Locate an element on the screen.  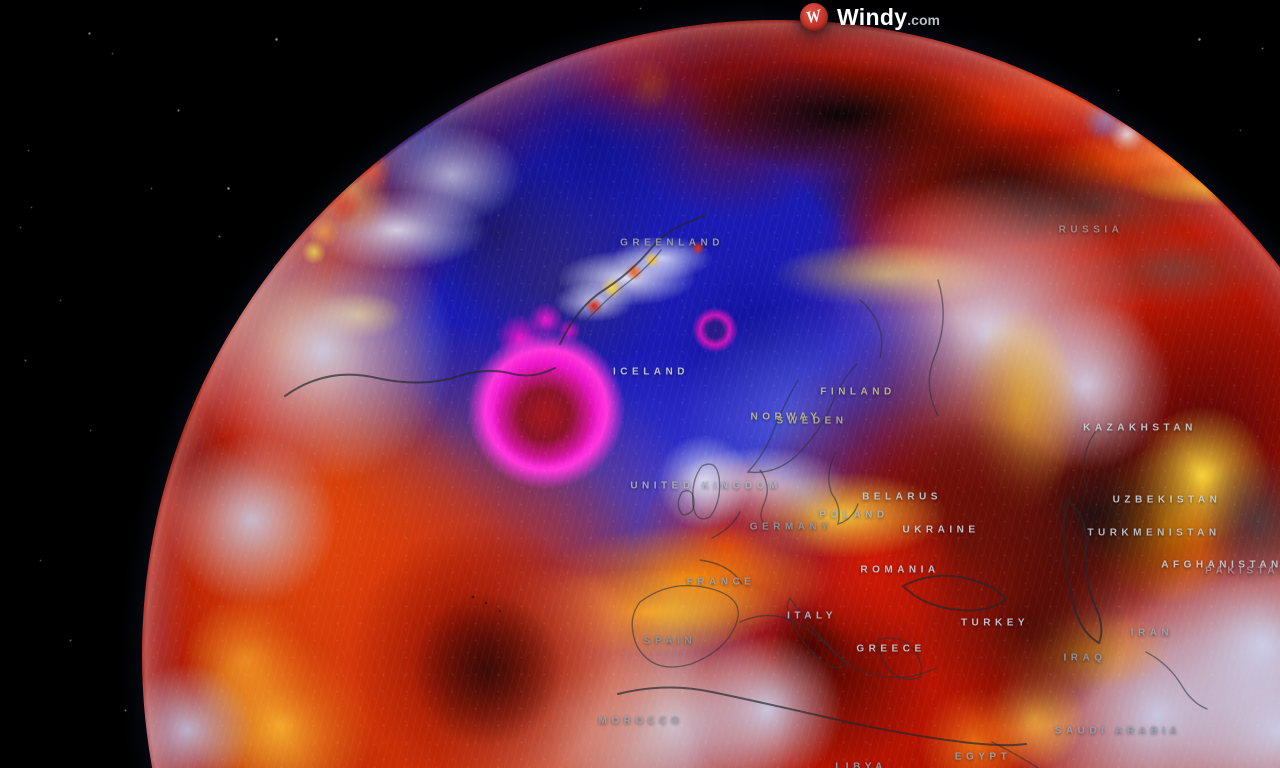
windy-wordmark: Windy .com is located at coordinates (888, 17).